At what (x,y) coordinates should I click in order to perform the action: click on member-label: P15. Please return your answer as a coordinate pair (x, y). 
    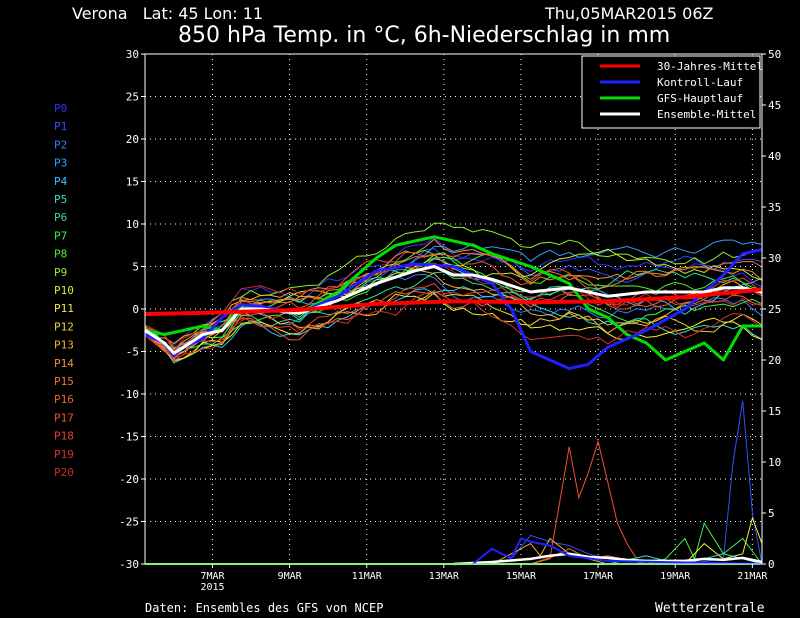
    Looking at the image, I should click on (64, 381).